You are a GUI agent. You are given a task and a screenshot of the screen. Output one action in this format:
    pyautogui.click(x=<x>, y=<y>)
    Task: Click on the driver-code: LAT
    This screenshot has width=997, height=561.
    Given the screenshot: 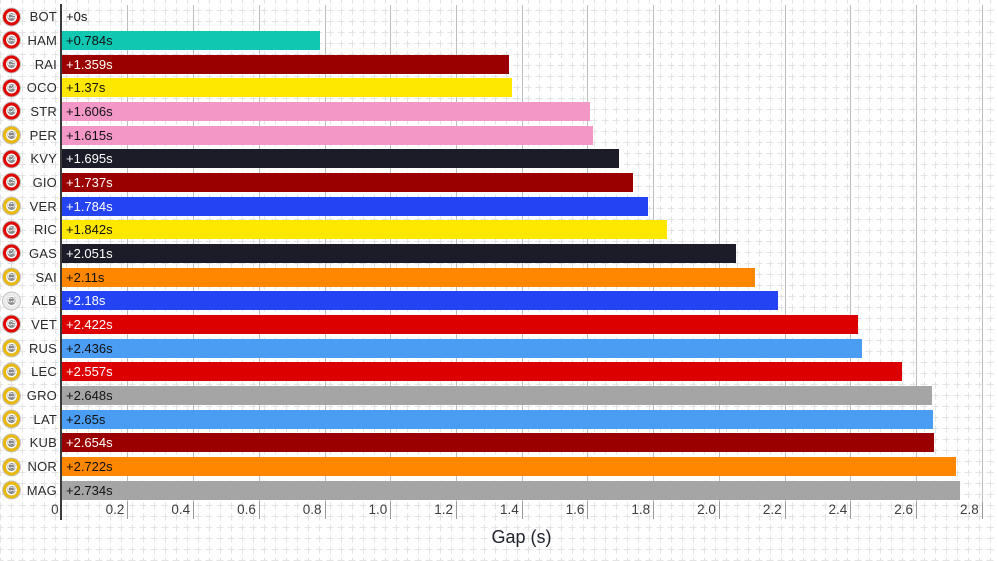 What is the action you would take?
    pyautogui.click(x=45, y=419)
    